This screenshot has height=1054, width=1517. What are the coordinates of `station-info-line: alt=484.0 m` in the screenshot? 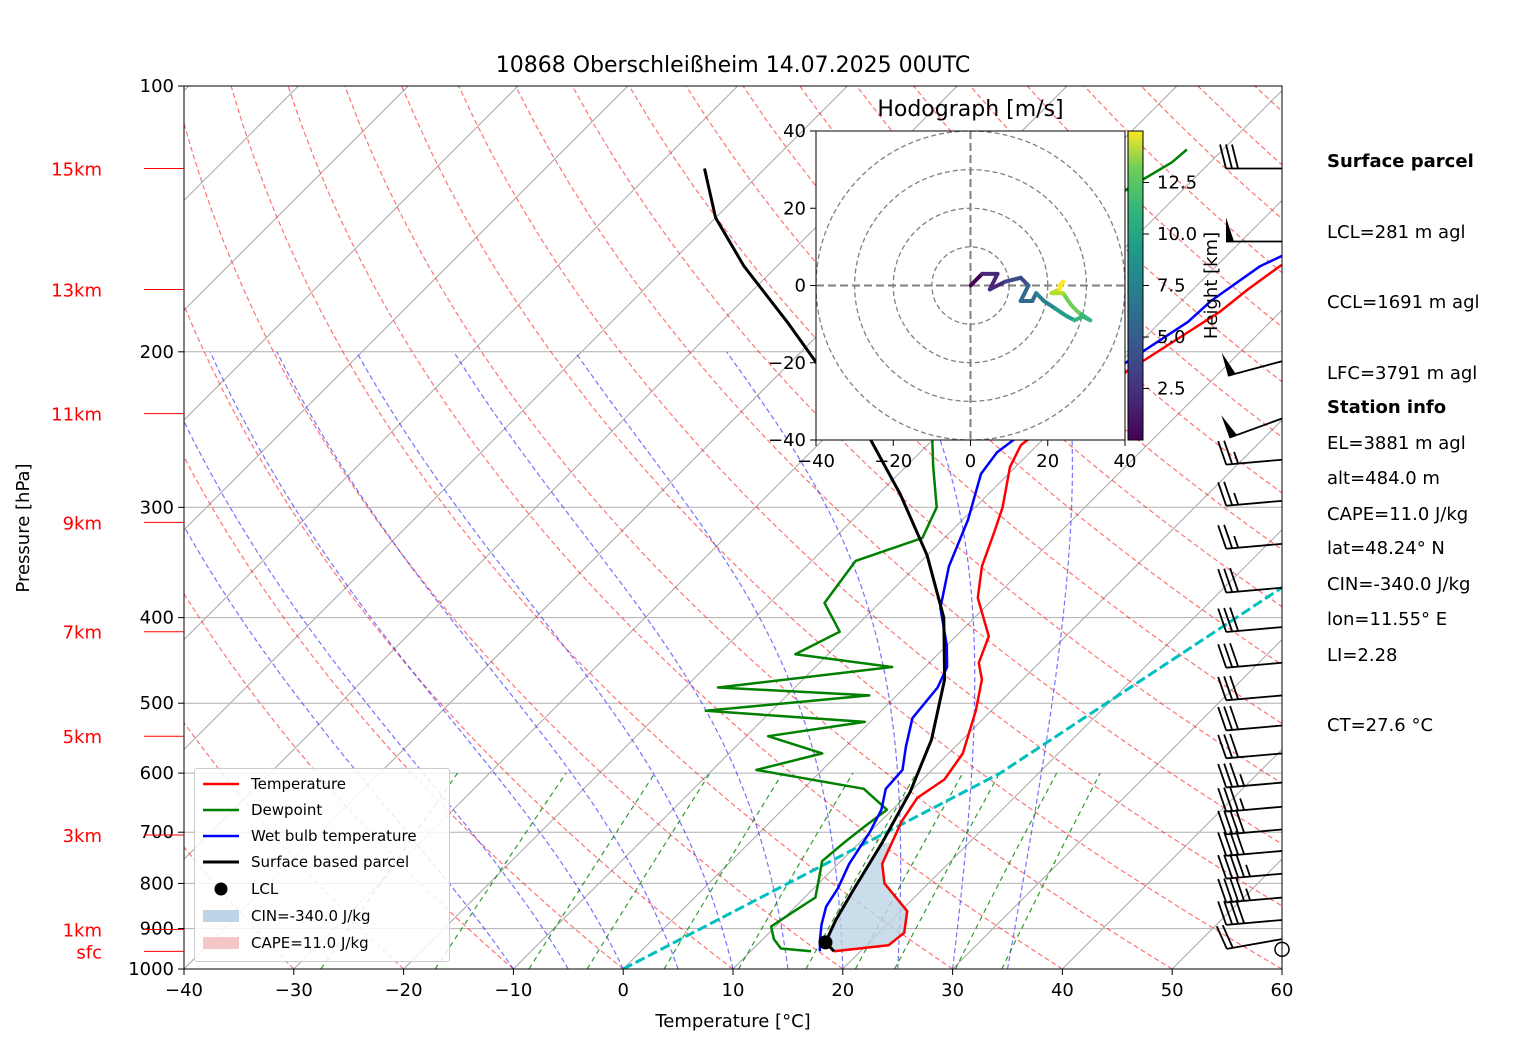 It's located at (1383, 478).